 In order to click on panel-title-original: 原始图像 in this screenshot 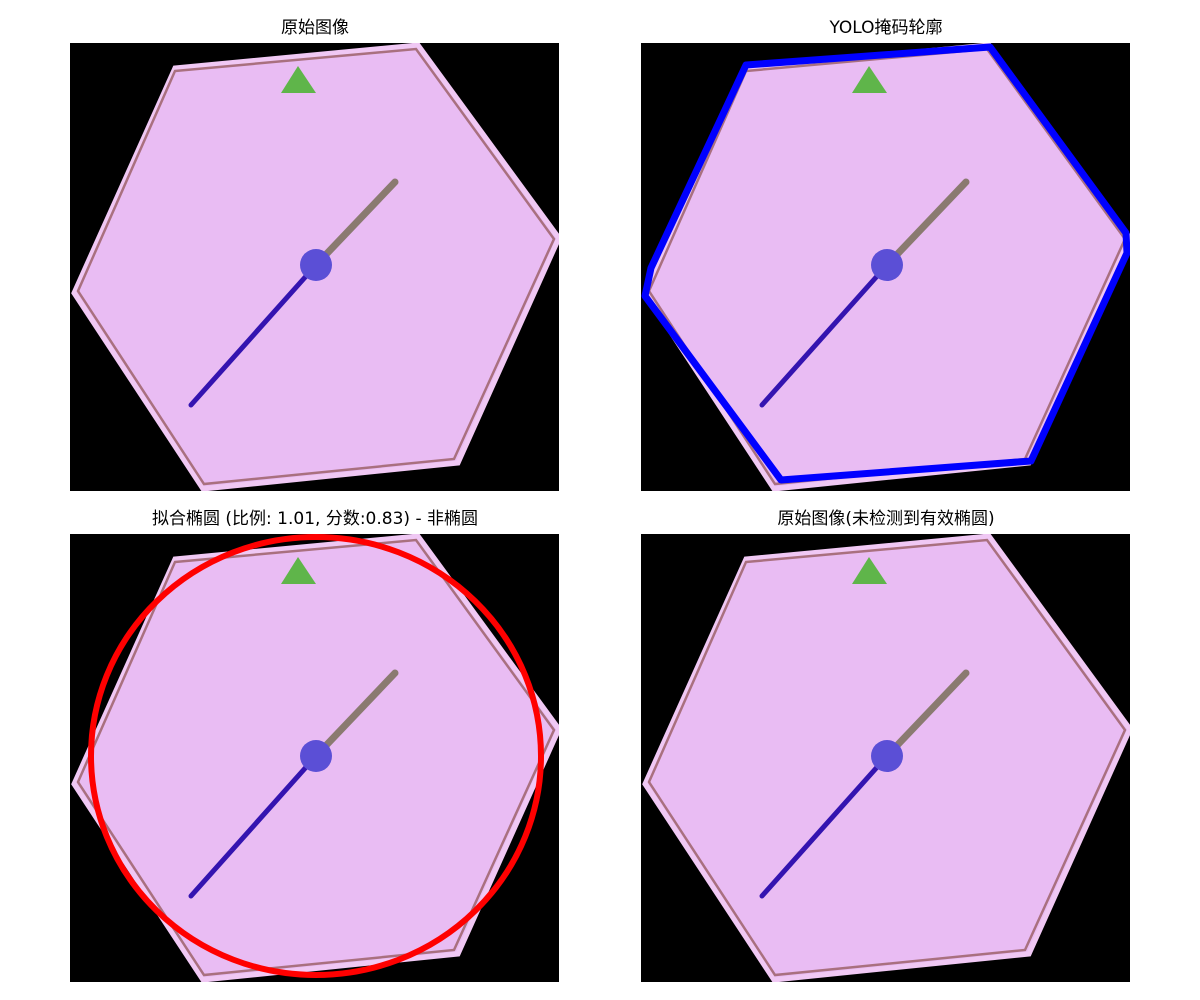, I will do `click(315, 28)`.